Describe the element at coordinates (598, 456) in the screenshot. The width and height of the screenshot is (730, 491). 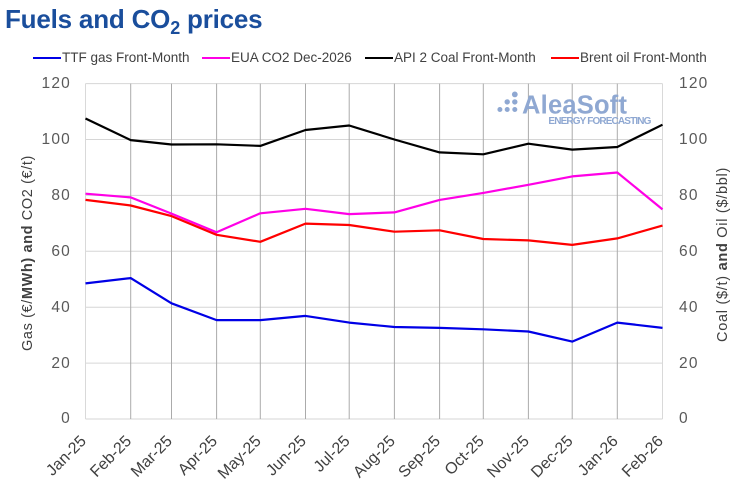
I see `svg-text: Jan-26` at that location.